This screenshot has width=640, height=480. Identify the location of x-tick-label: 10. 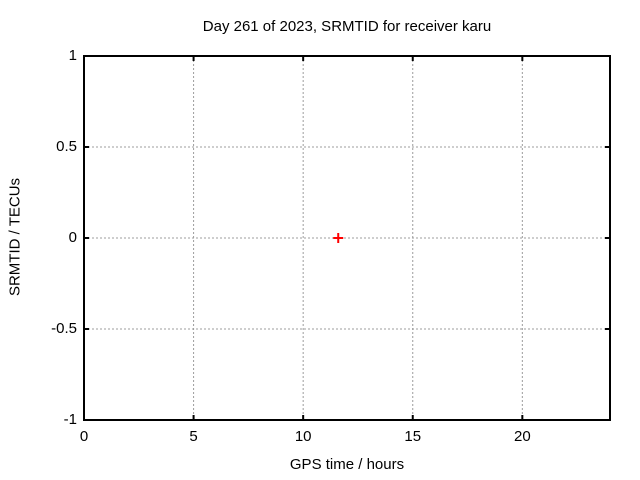
(303, 436).